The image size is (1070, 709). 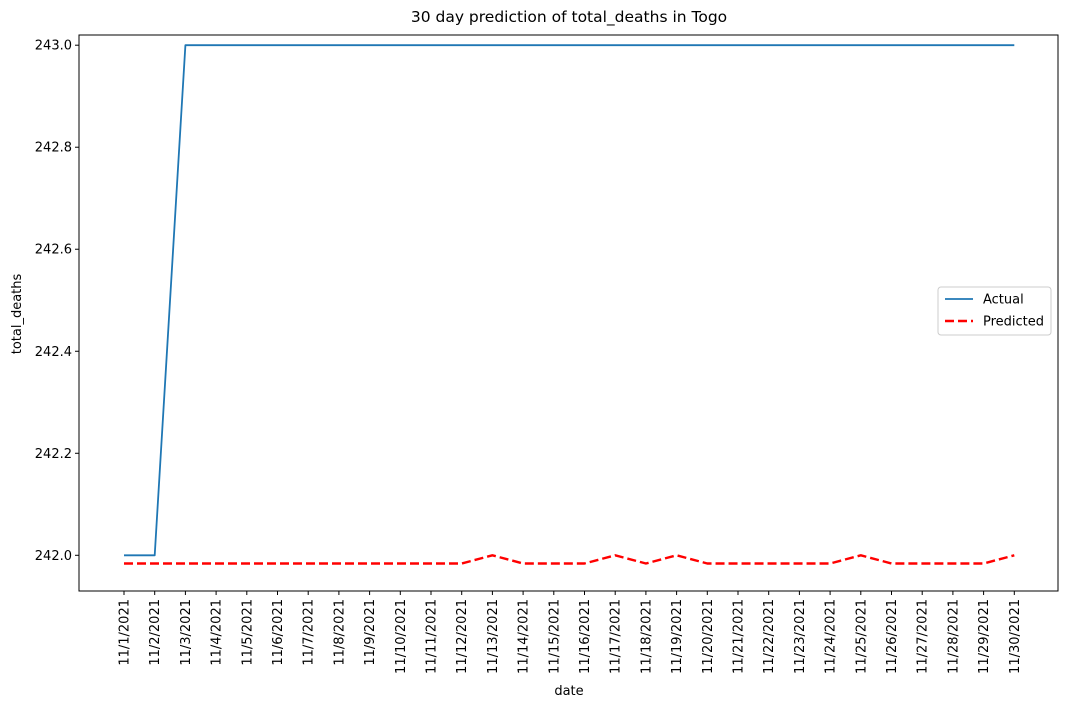 What do you see at coordinates (616, 636) in the screenshot?
I see `x-tick-label: 11/17/2021` at bounding box center [616, 636].